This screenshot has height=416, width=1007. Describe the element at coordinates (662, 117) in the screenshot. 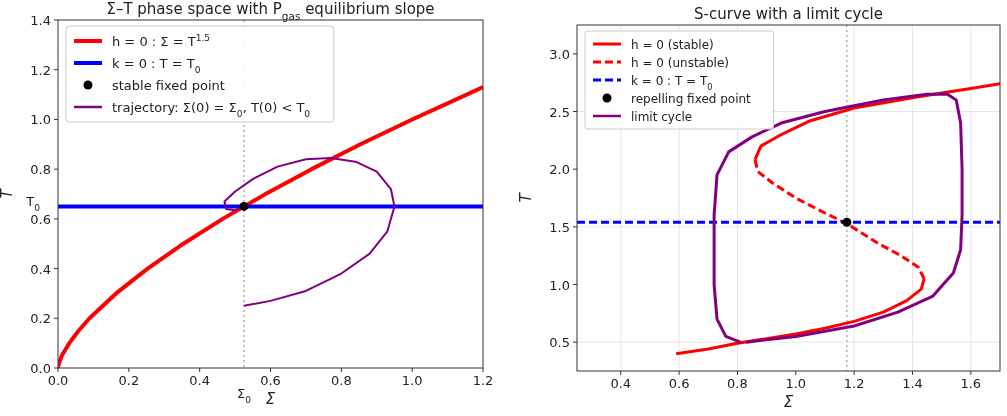

I see `legend-label: limit cycle` at that location.